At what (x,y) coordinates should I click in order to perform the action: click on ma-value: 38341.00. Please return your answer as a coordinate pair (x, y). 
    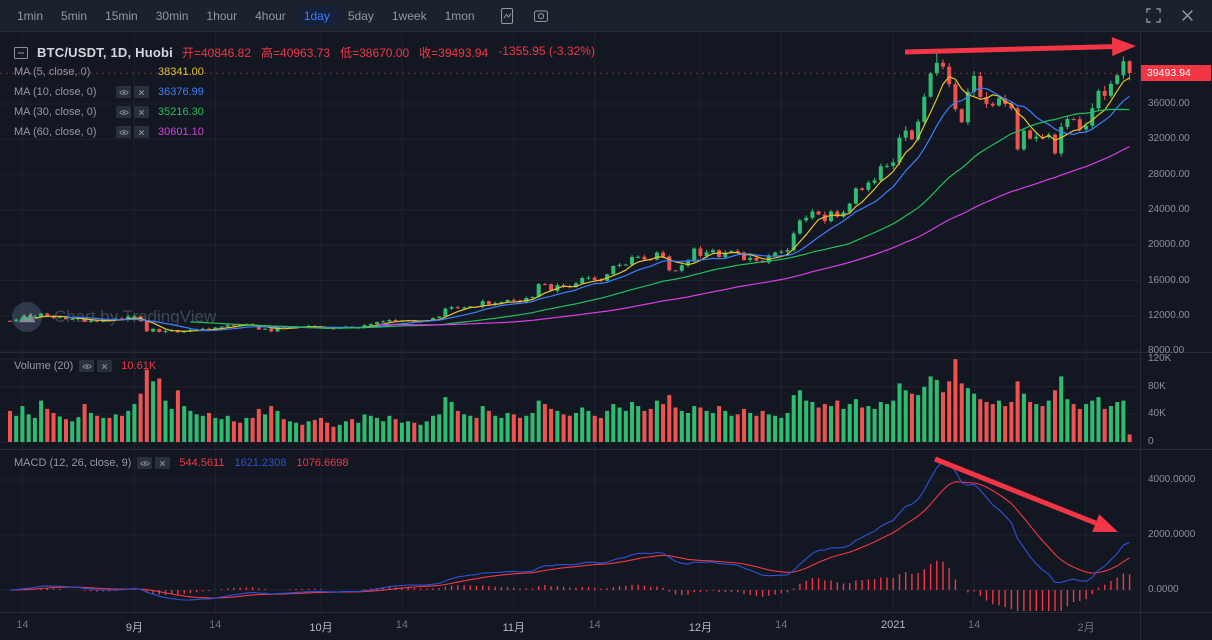
    Looking at the image, I should click on (181, 72).